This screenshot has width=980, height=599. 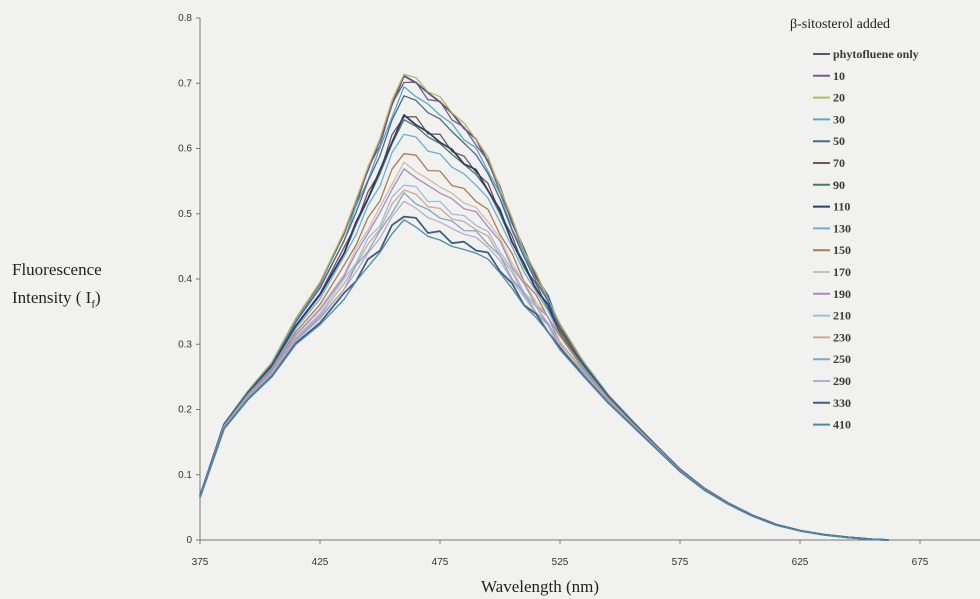 What do you see at coordinates (185, 410) in the screenshot?
I see `y-tick-label: 0.2` at bounding box center [185, 410].